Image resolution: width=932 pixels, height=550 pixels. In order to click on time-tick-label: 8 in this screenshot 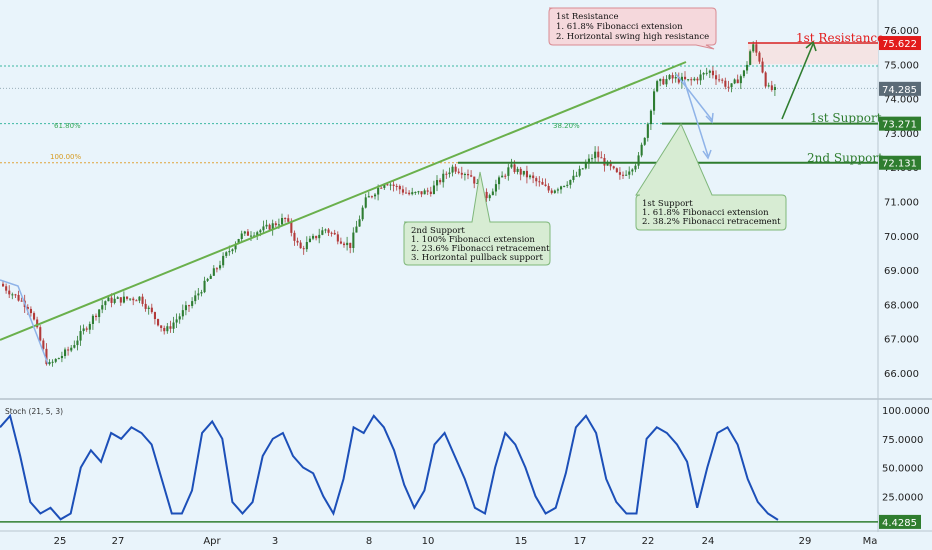, I will do `click(369, 541)`.